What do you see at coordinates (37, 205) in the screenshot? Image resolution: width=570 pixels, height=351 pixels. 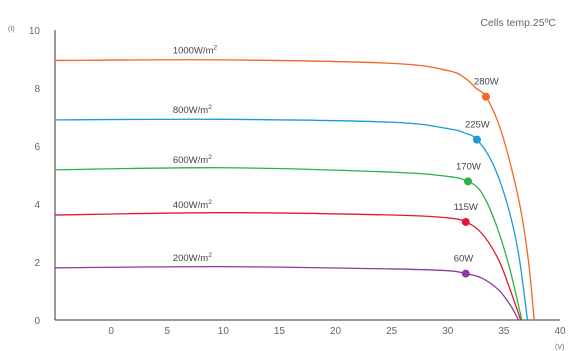 I see `y-tick-label: 4` at bounding box center [37, 205].